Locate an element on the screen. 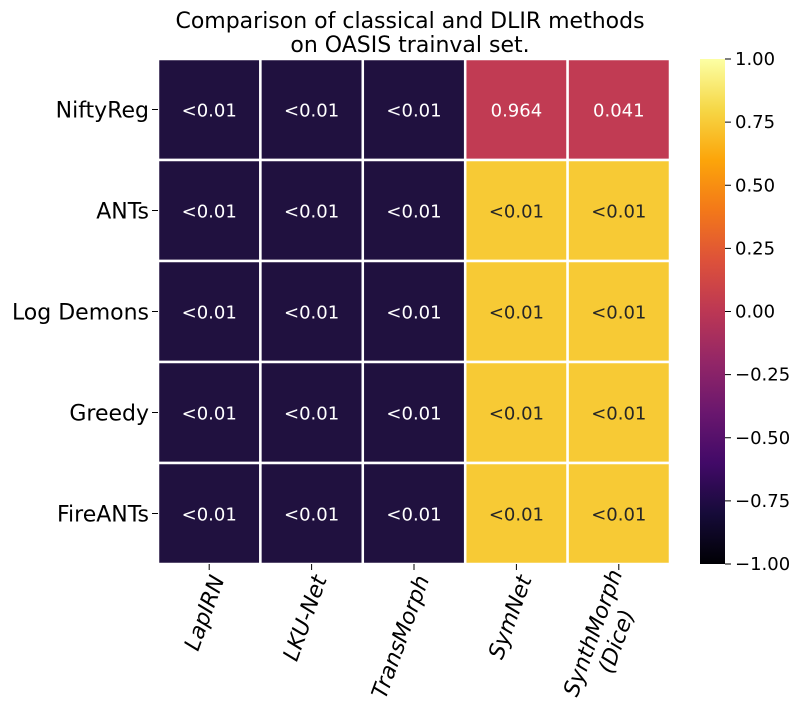  colorbar-tick-label: 1.00 is located at coordinates (755, 59).